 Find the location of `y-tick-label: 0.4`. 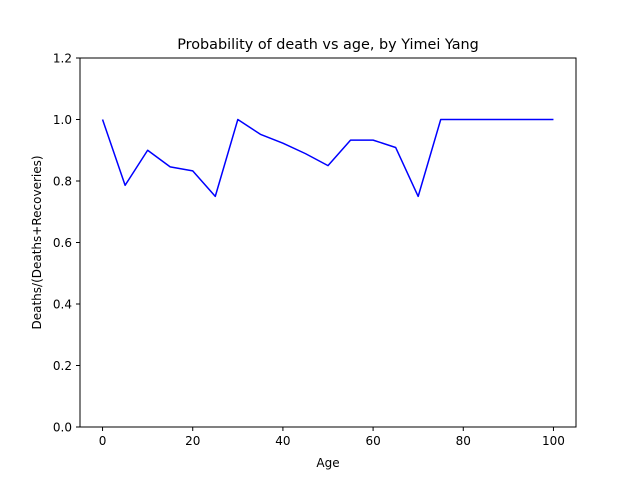

y-tick-label: 0.4 is located at coordinates (62, 305).